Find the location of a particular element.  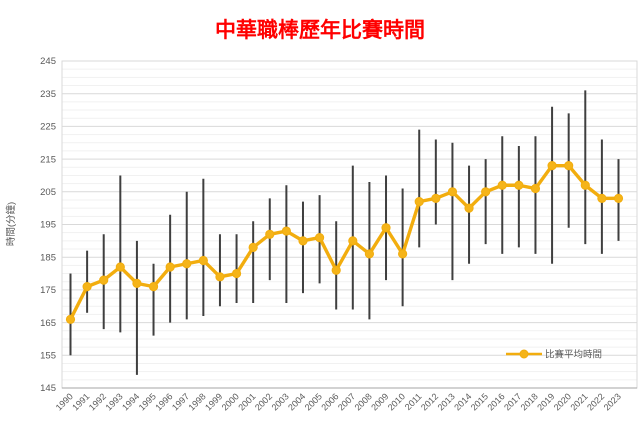

x-tick-label: 2021 is located at coordinates (578, 401).